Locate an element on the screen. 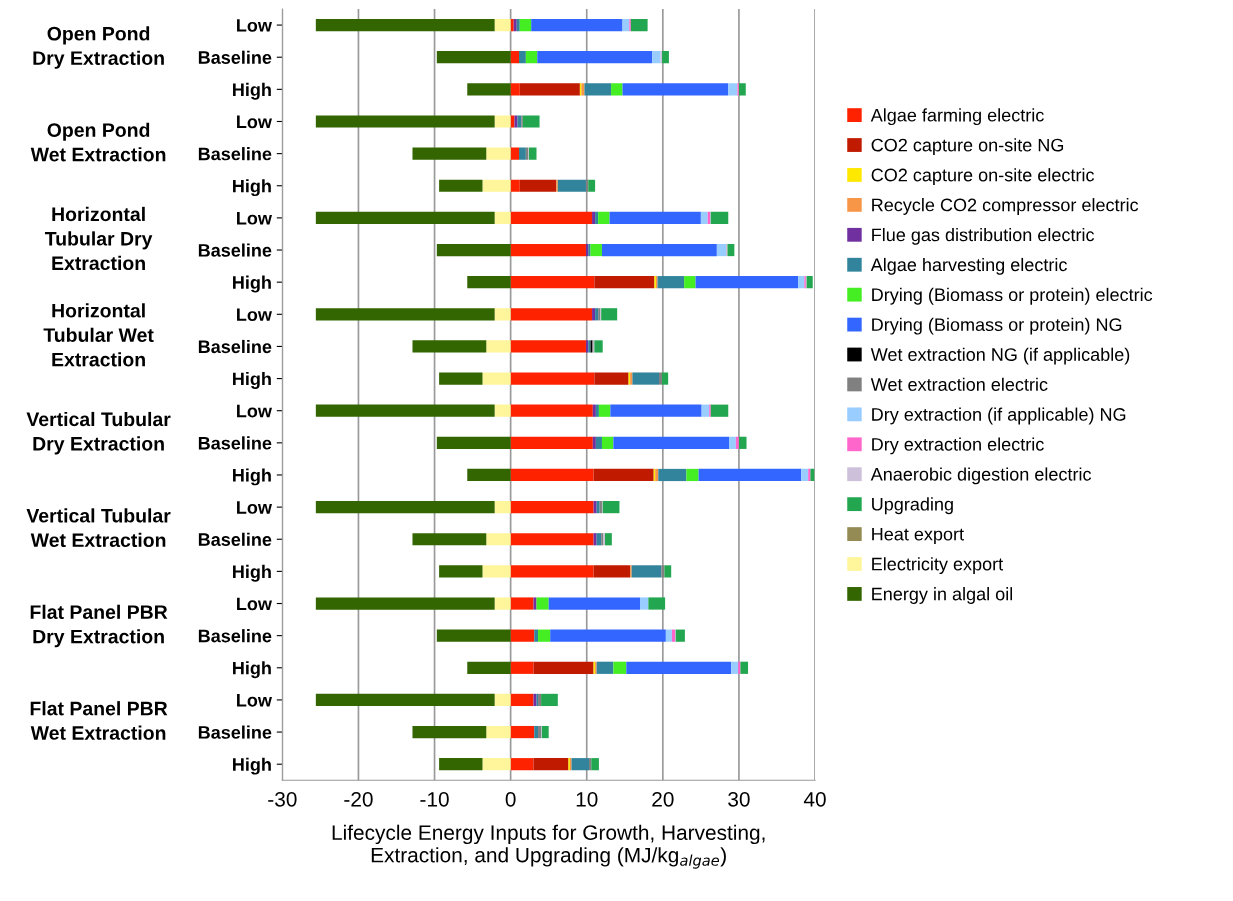  legend-label: Electricity export is located at coordinates (938, 566).